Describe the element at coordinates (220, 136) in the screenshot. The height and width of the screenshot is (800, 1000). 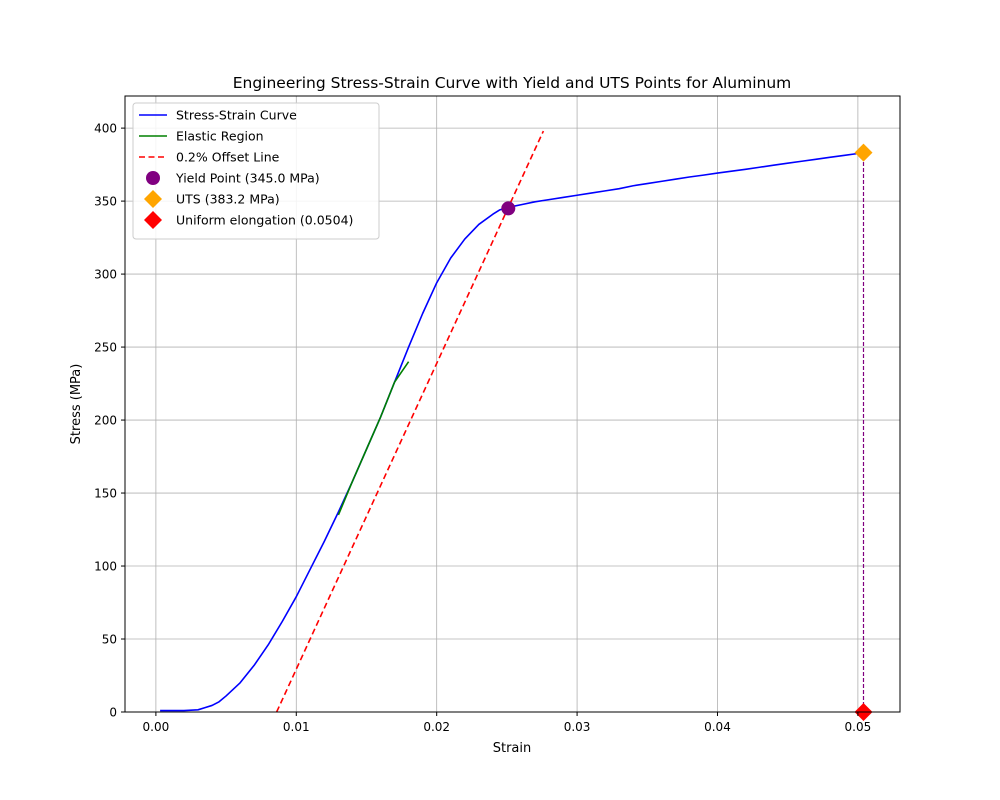
I see `legend-label: Elastic Region` at that location.